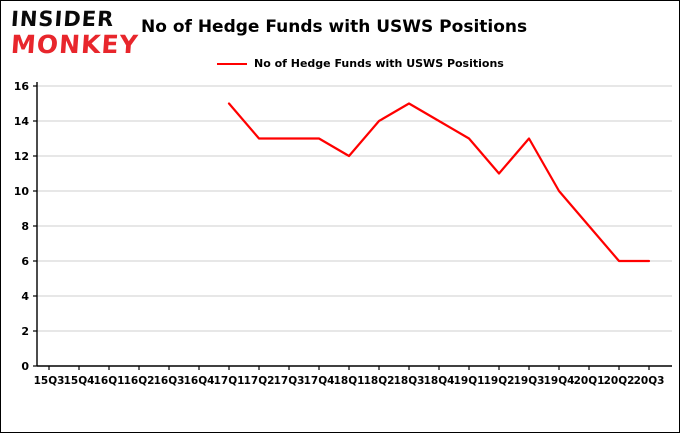 The width and height of the screenshot is (680, 433). What do you see at coordinates (199, 381) in the screenshot?
I see `x-tick-label: 16Q4` at bounding box center [199, 381].